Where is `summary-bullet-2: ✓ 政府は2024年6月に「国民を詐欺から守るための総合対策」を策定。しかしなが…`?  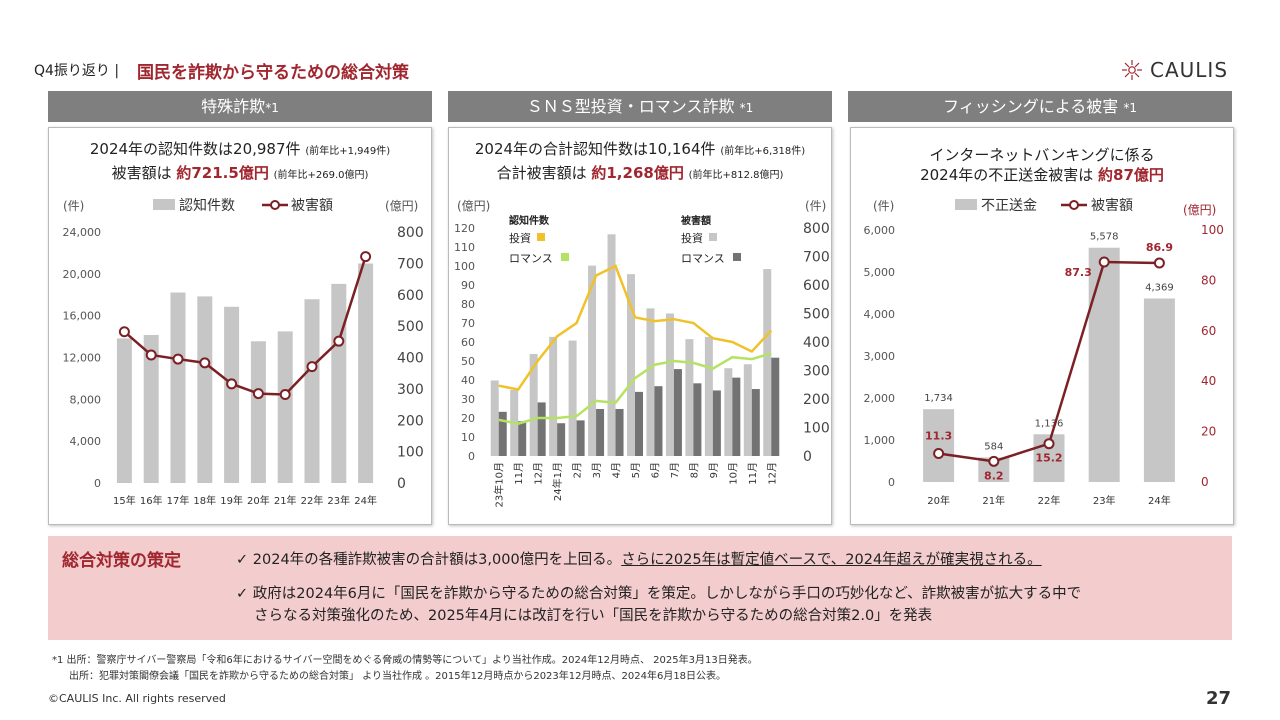 summary-bullet-2: ✓ 政府は2024年6月に「国民を詐欺から守るための総合対策」を策定。しかしなが… is located at coordinates (658, 592).